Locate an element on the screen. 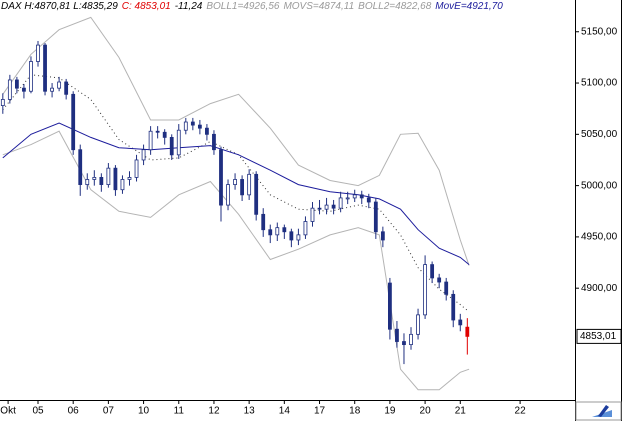  x-tick-label: 18 is located at coordinates (355, 411).